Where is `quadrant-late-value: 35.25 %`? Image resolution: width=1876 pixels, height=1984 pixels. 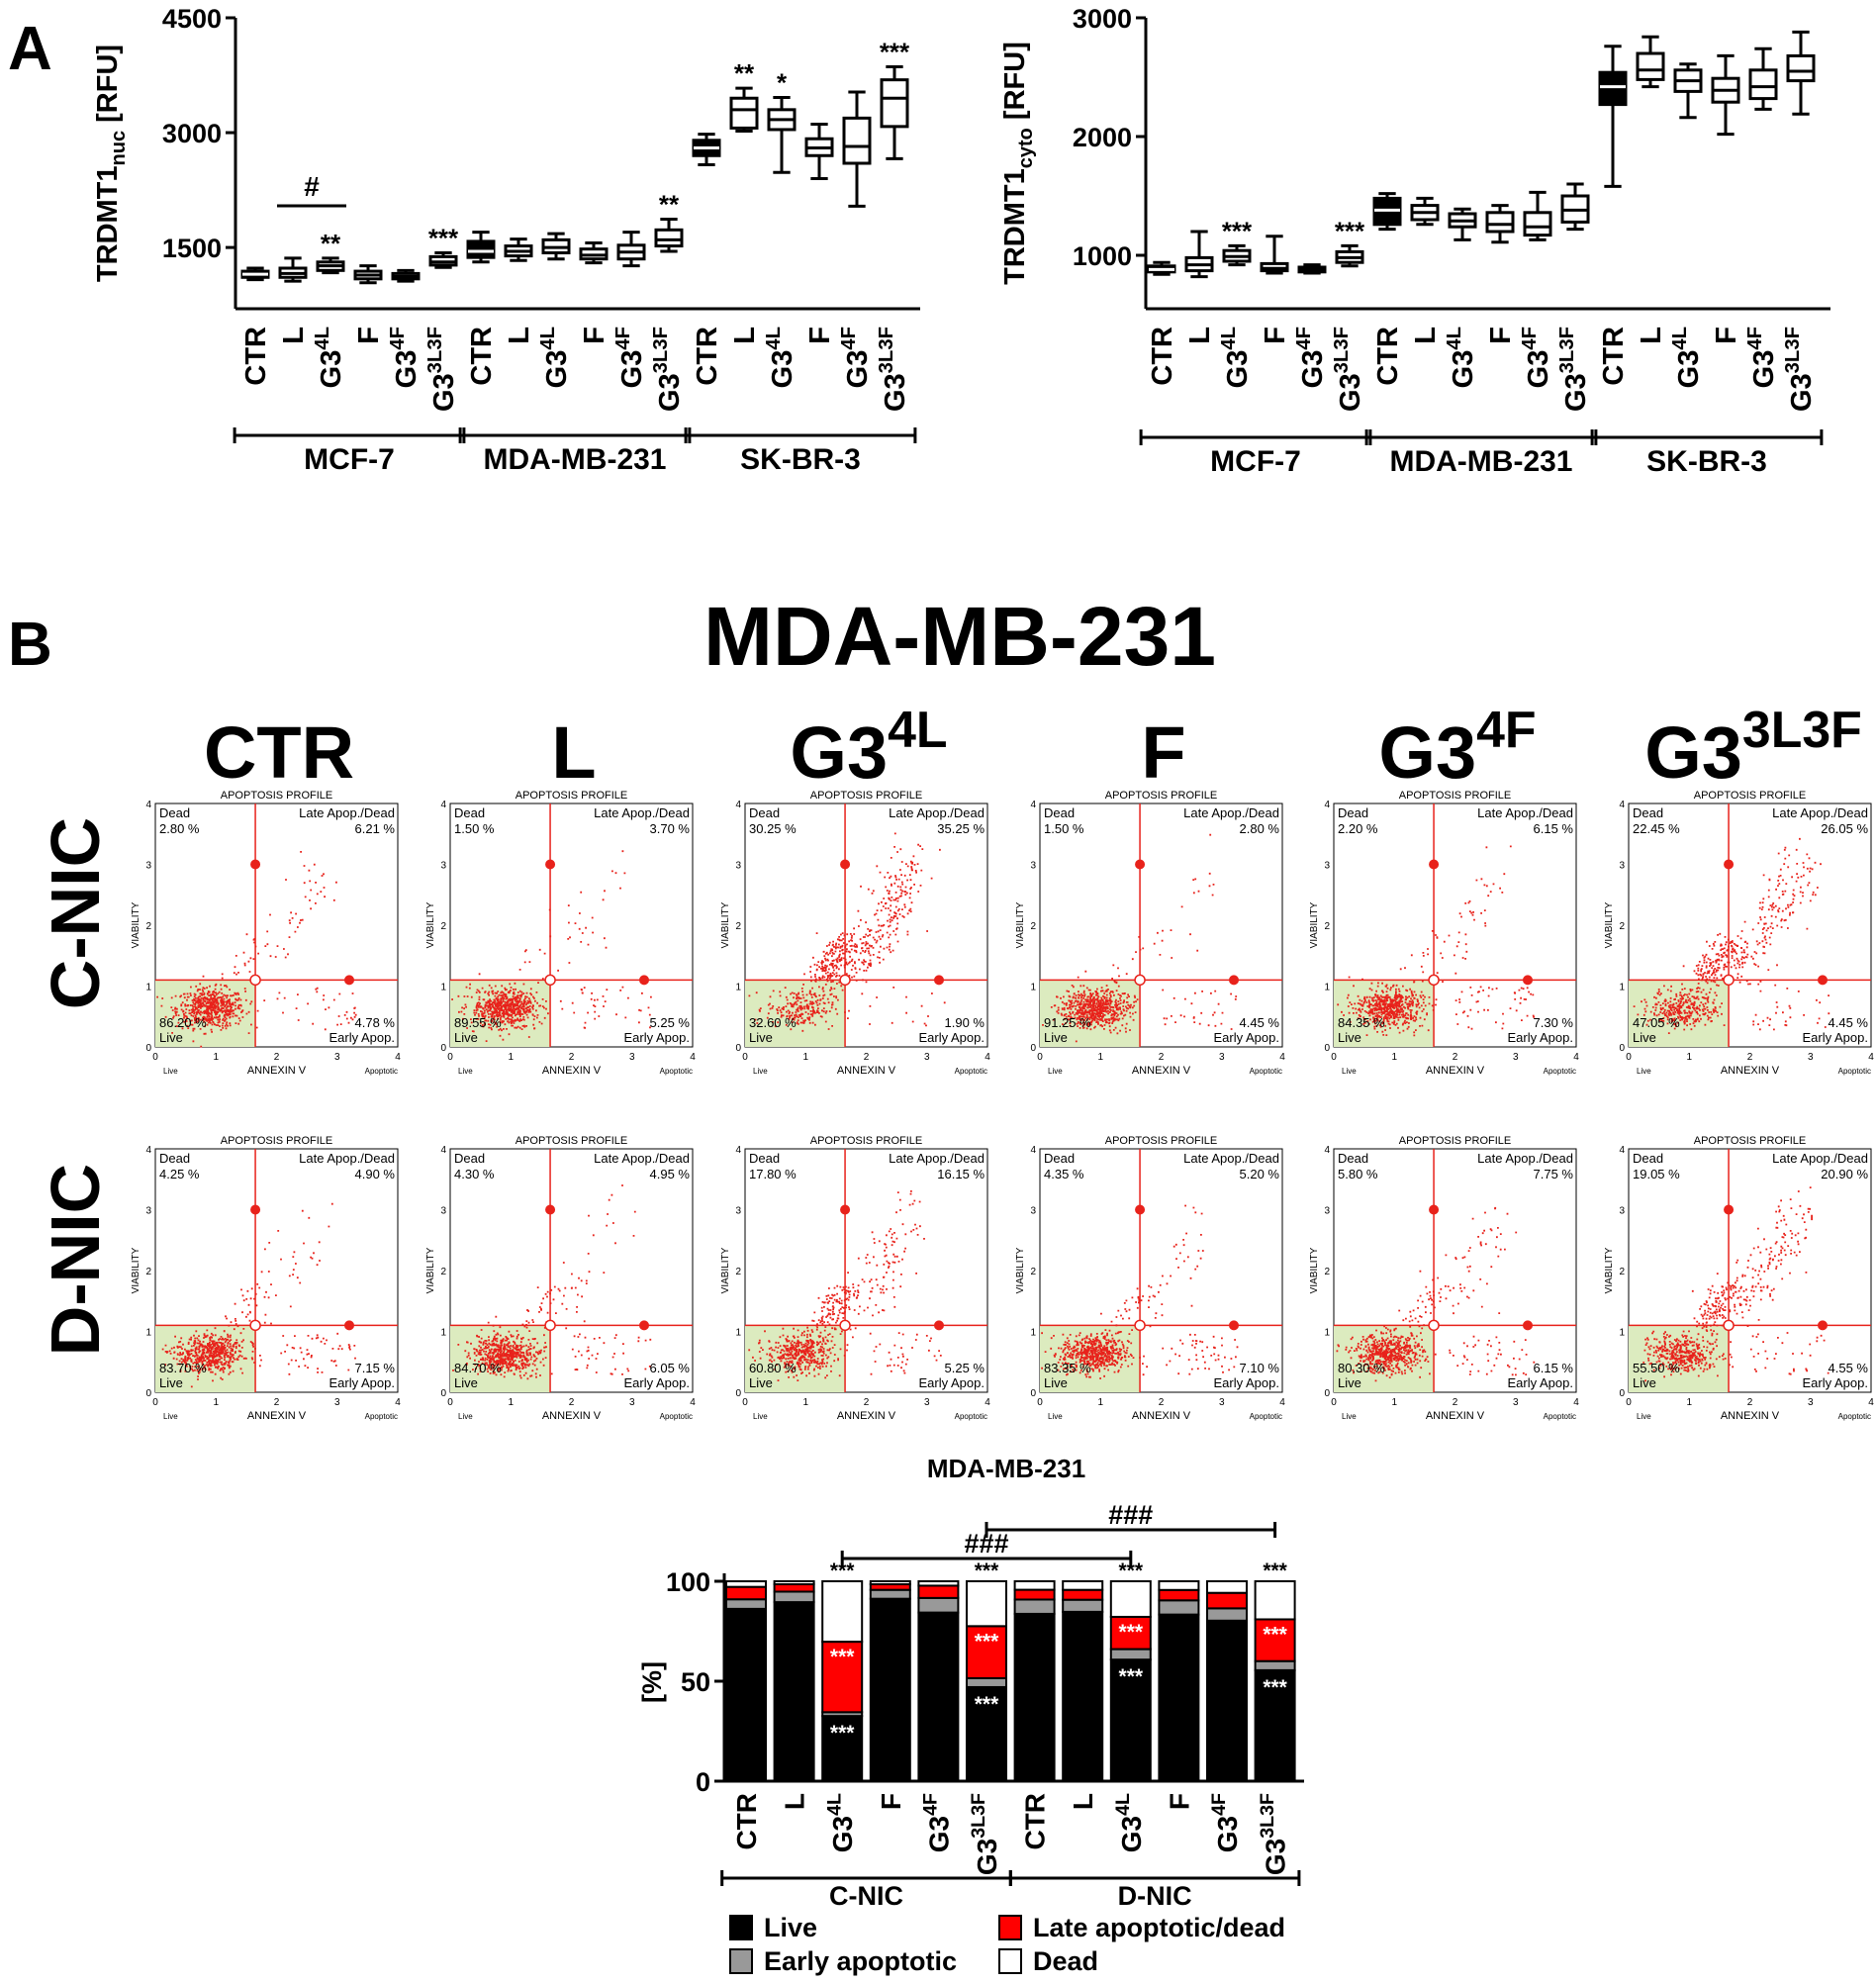 quadrant-late-value: 35.25 % is located at coordinates (961, 828).